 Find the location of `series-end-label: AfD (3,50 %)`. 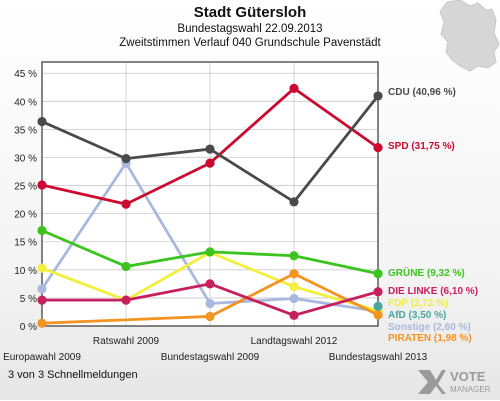

series-end-label: AfD (3,50 %) is located at coordinates (417, 315).